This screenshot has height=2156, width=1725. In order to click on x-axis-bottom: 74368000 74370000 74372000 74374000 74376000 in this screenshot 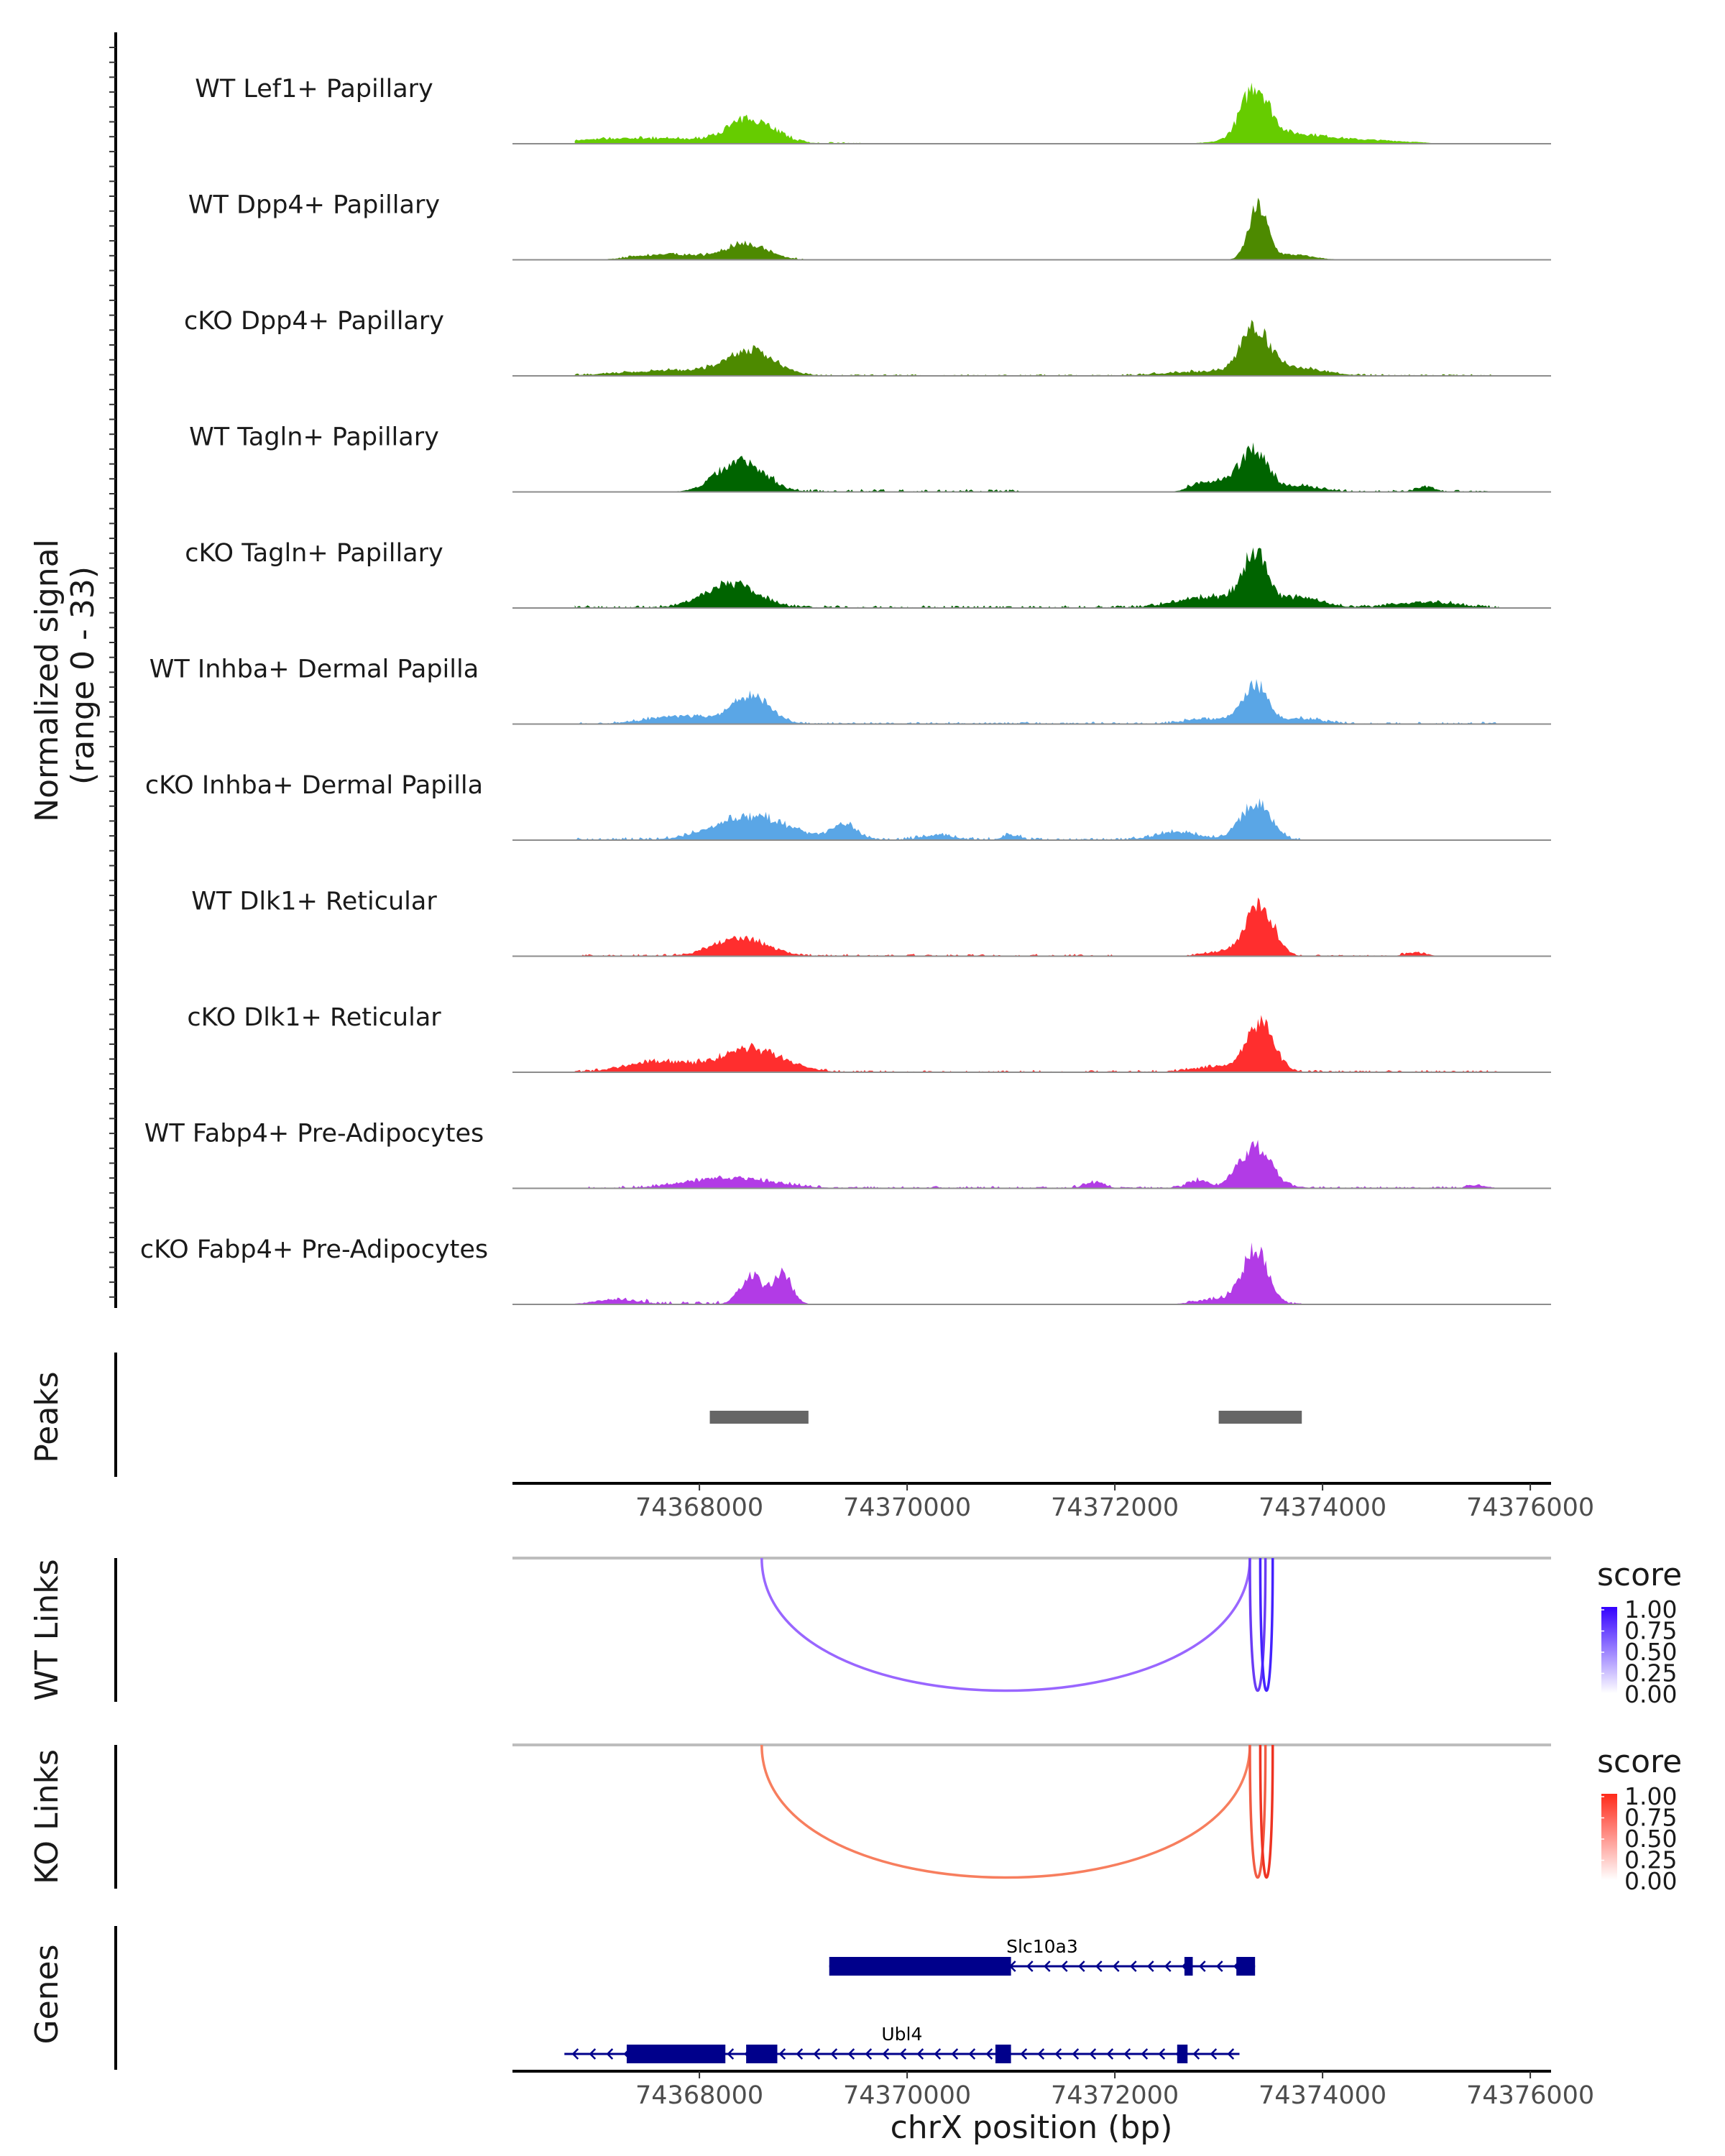, I will do `click(1053, 2090)`.